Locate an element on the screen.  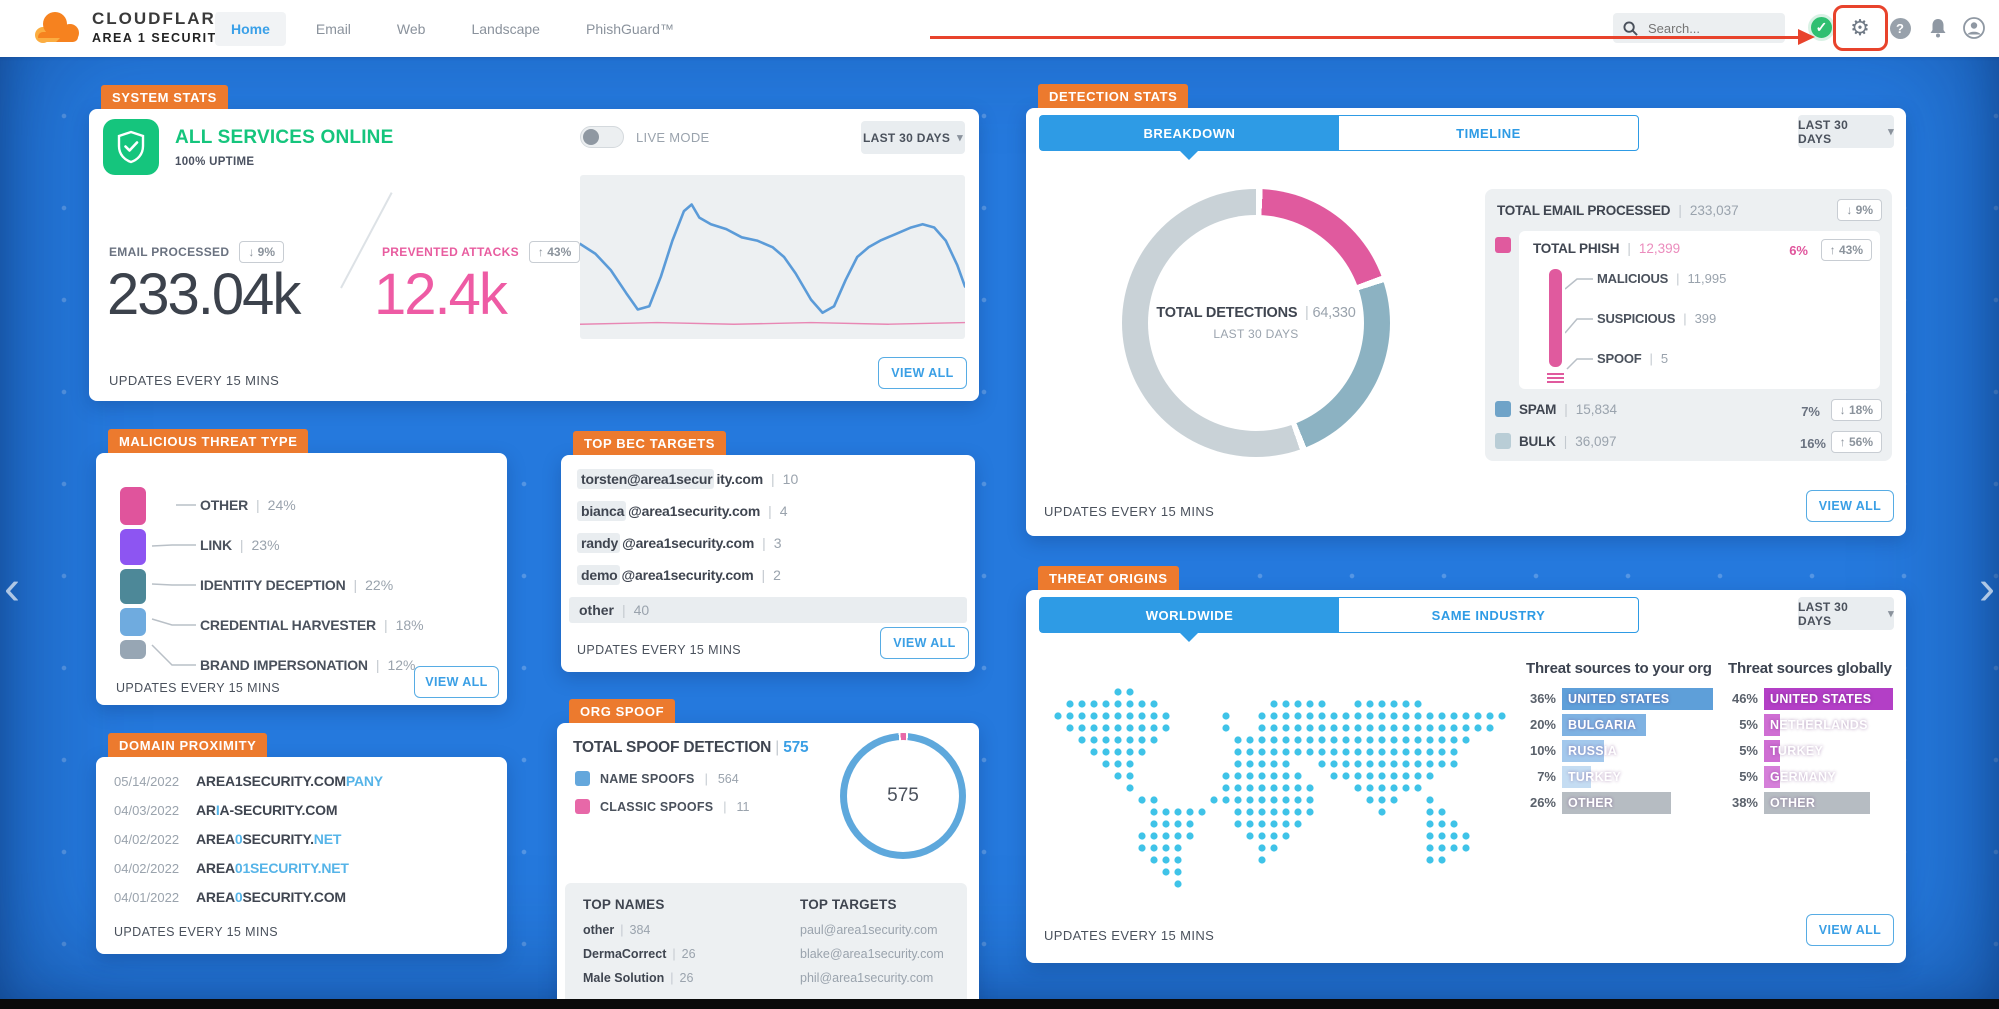
search-input is located at coordinates (1708, 28).